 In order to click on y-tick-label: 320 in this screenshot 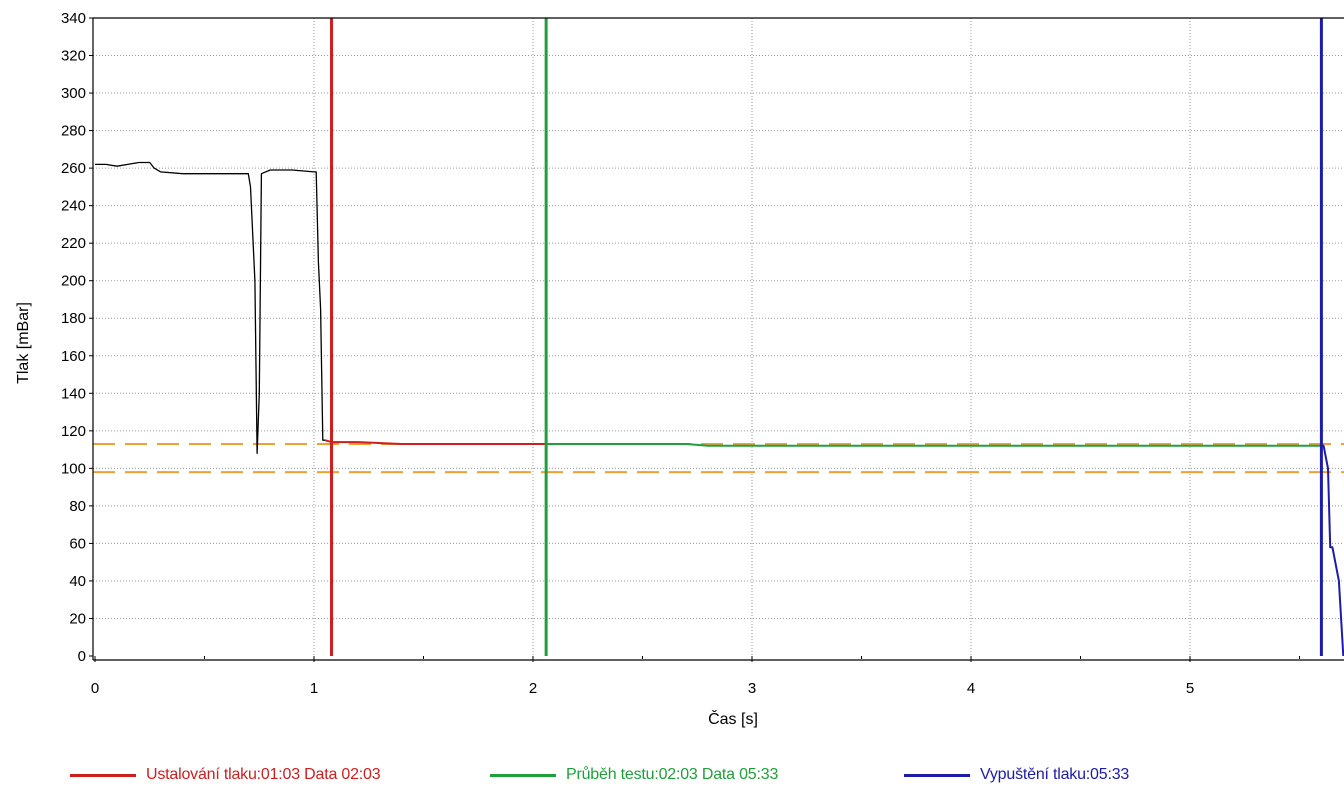, I will do `click(73, 56)`.